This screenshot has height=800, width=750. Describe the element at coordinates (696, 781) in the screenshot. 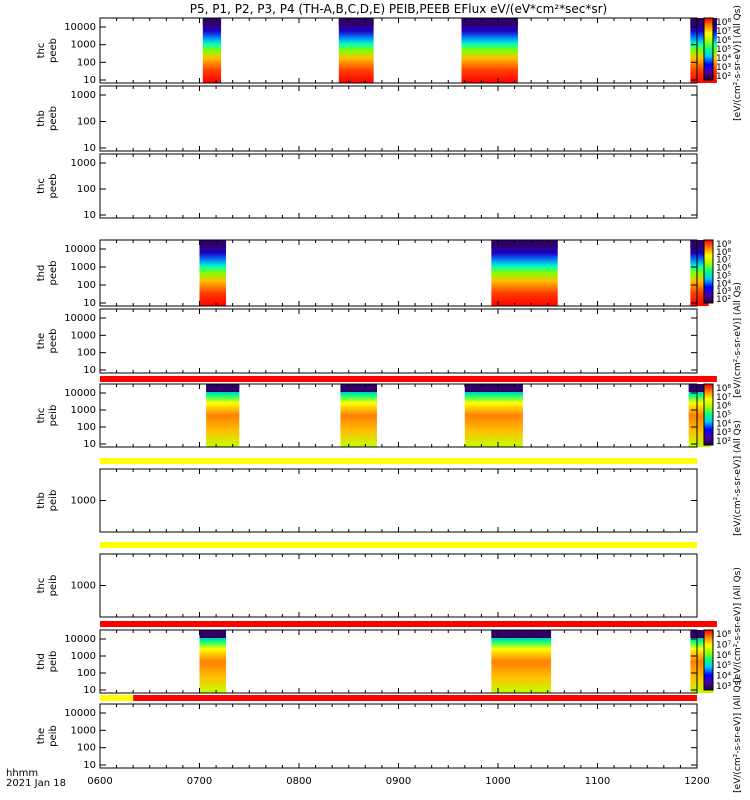

I see `x-tick-label: 1200` at that location.